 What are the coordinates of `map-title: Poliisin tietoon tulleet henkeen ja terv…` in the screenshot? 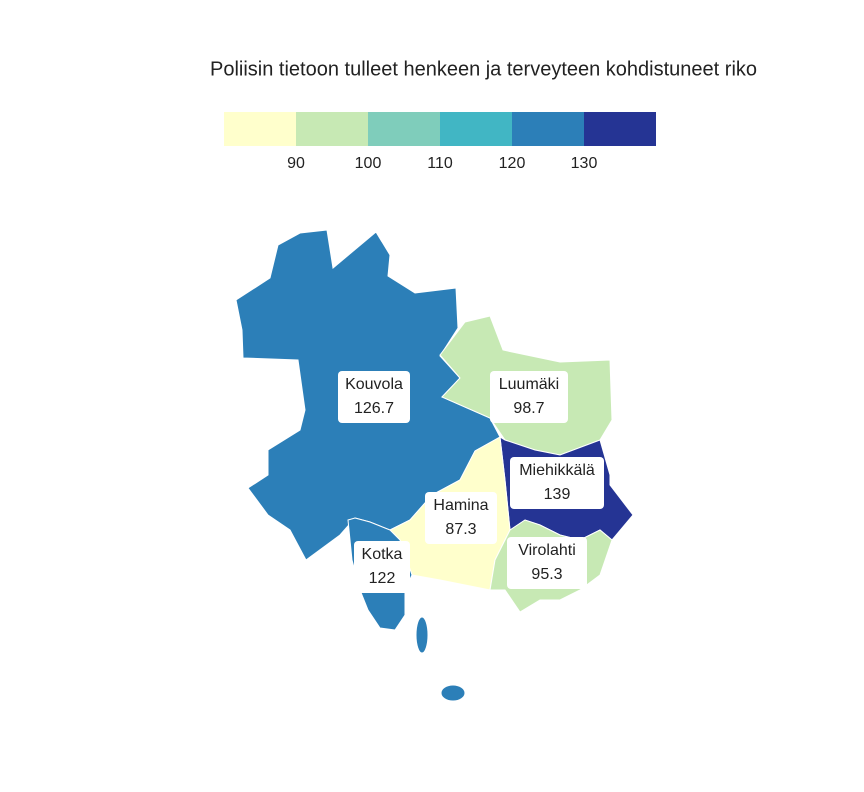 It's located at (483, 69).